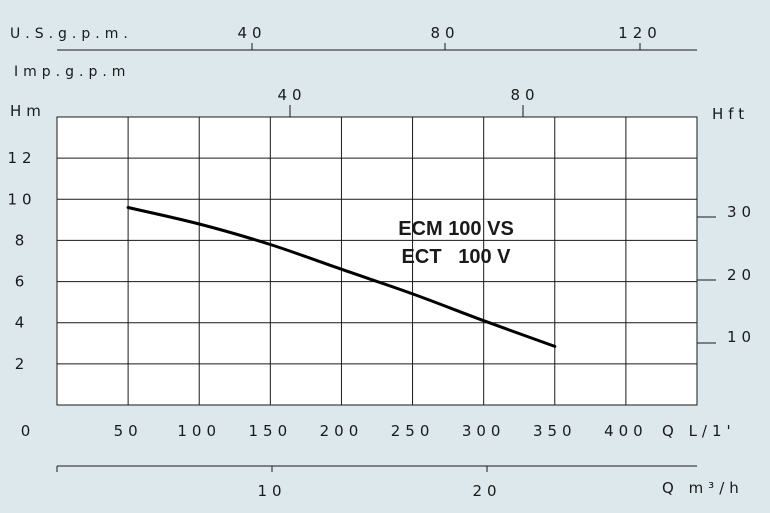 The width and height of the screenshot is (770, 513). What do you see at coordinates (22, 323) in the screenshot?
I see `y-tick-label: 4` at bounding box center [22, 323].